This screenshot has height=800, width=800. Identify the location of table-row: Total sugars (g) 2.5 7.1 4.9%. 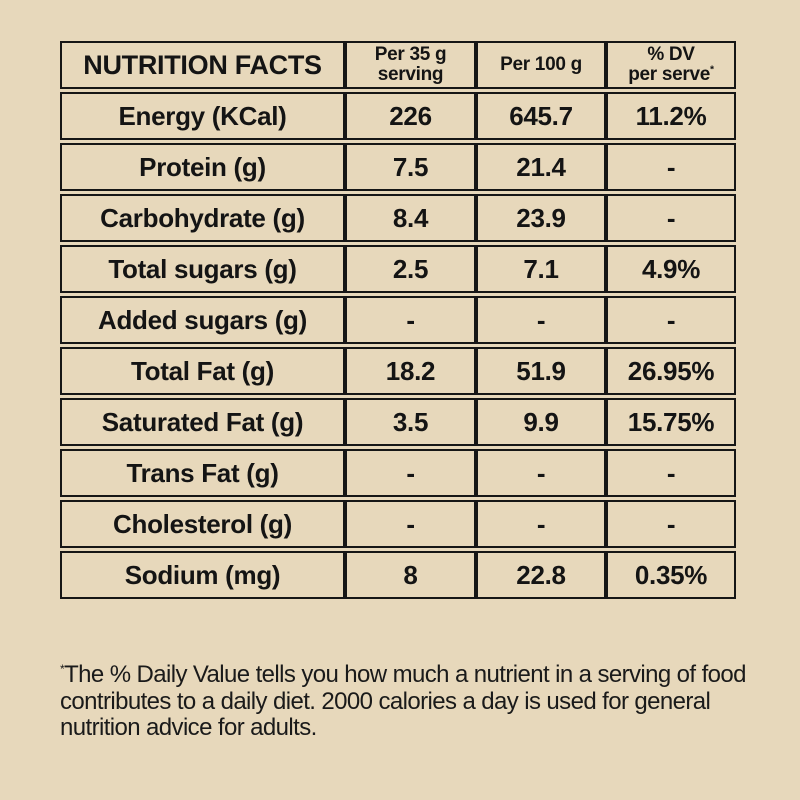
(398, 269).